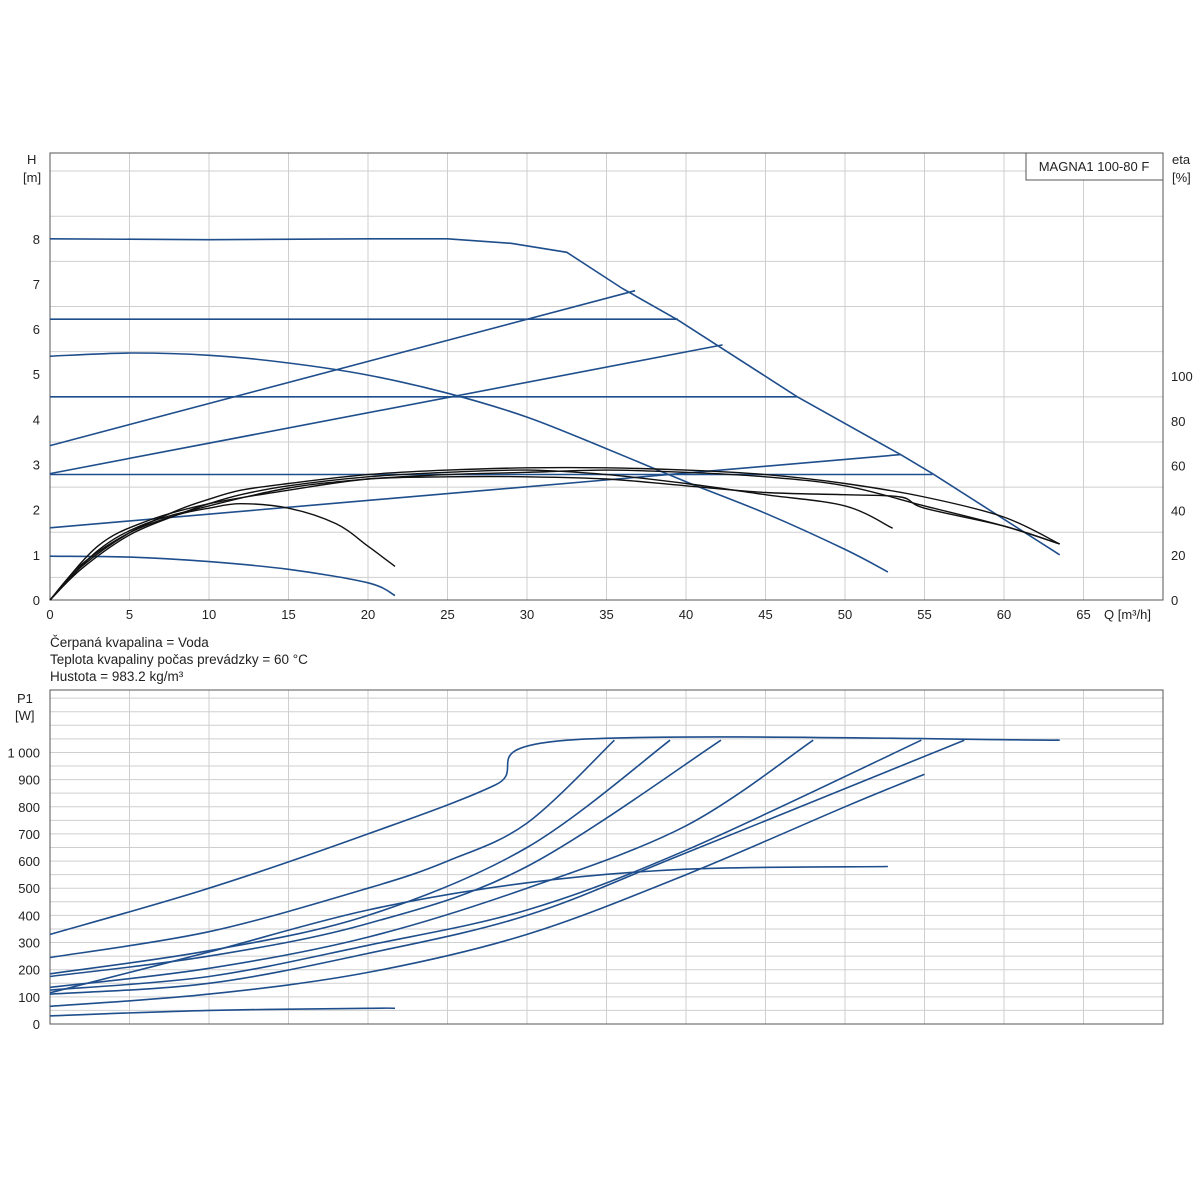 Image resolution: width=1200 pixels, height=1200 pixels. I want to click on h-tick-label: 0, so click(36, 600).